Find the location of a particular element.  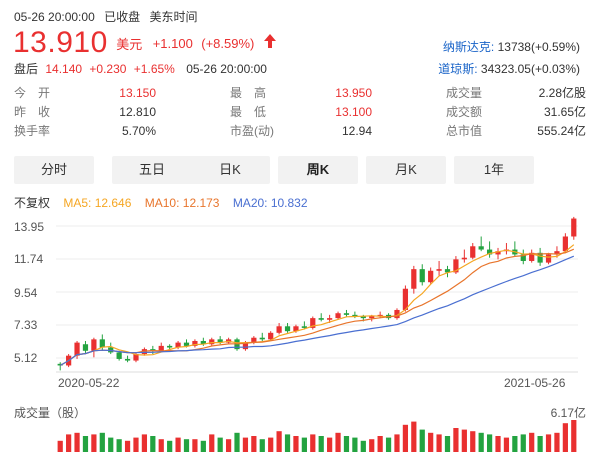

stat-label: 总市值 is located at coordinates (464, 131).